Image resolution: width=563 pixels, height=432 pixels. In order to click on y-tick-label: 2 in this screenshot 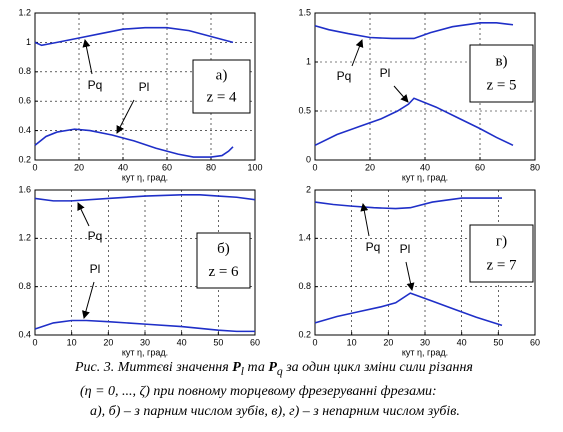, I will do `click(308, 189)`.